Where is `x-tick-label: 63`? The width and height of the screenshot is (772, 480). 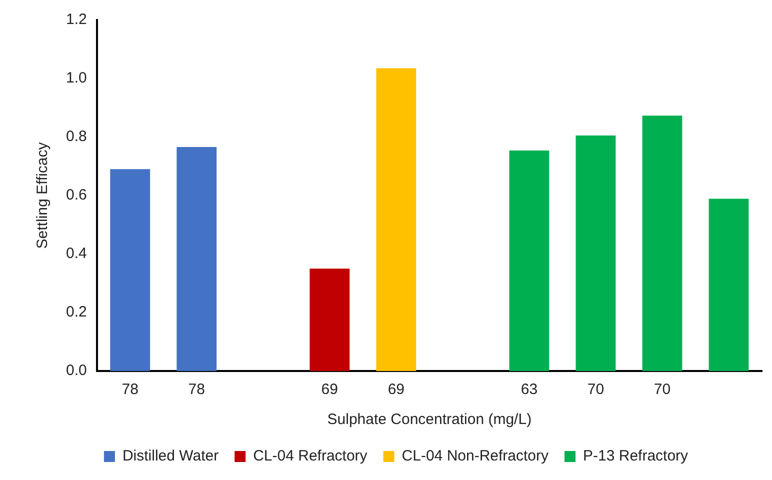 x-tick-label: 63 is located at coordinates (529, 389).